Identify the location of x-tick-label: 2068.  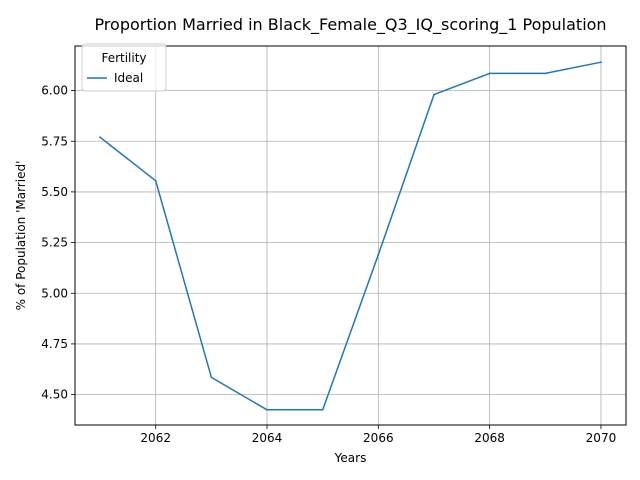
(489, 438).